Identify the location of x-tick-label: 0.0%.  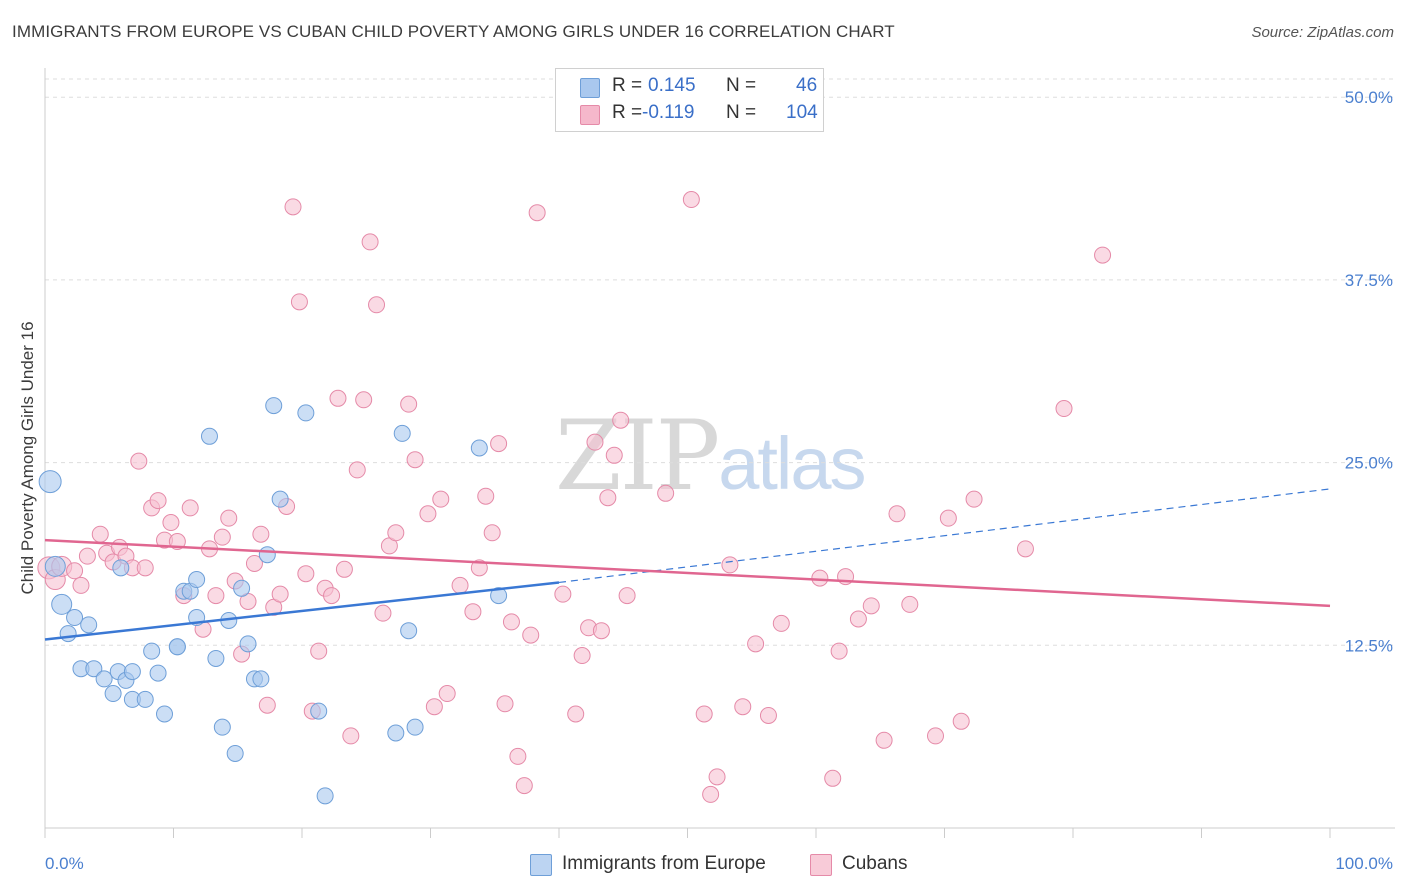
(64, 863).